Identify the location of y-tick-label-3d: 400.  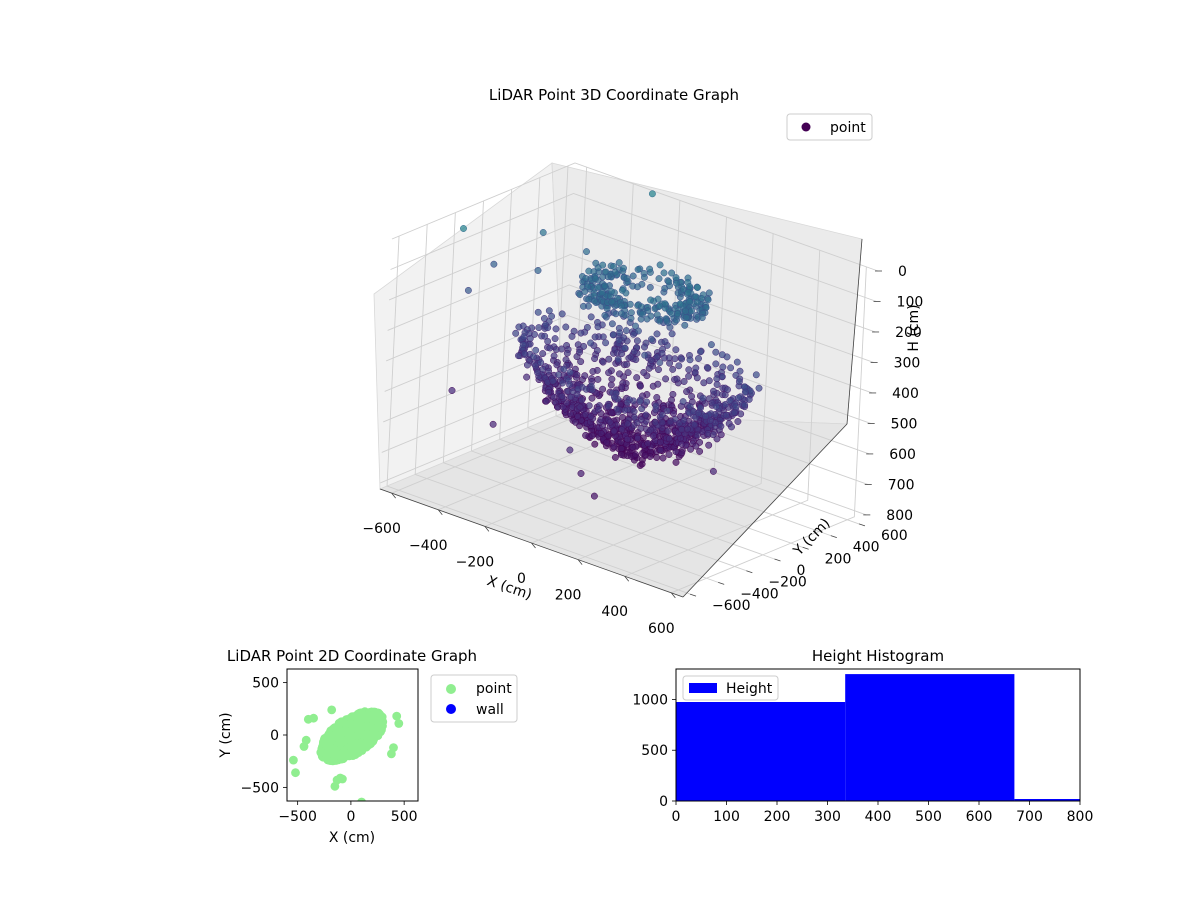
(866, 548).